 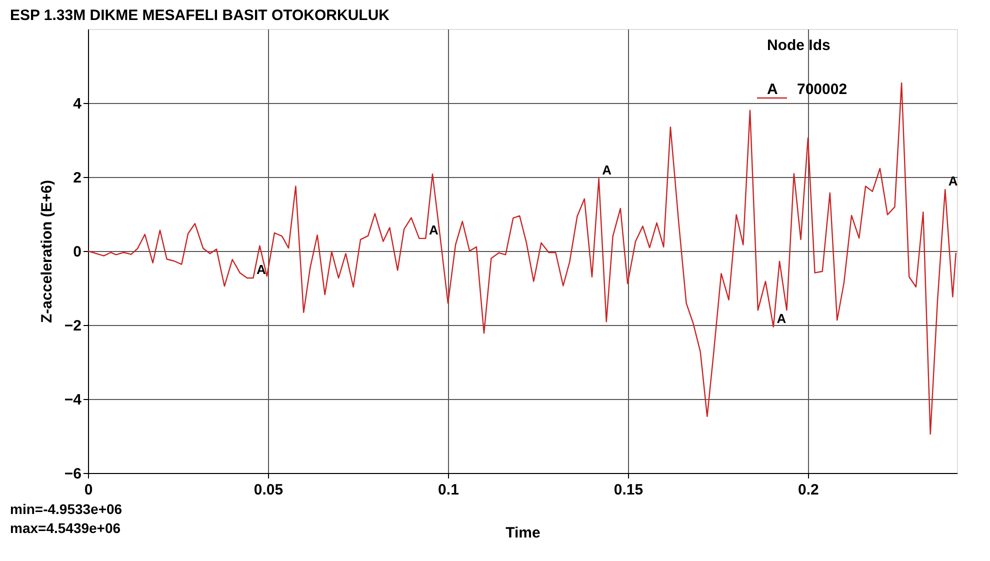 I want to click on y-tick-label: −6, so click(x=73, y=474).